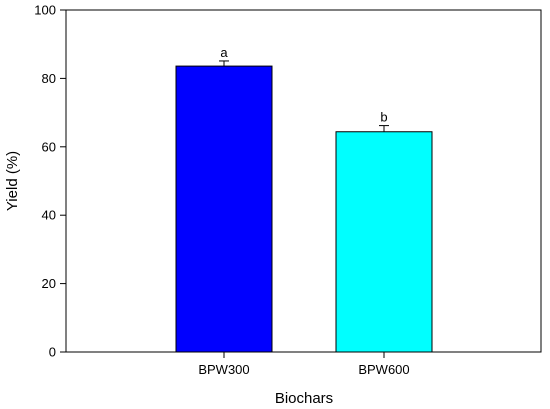 This screenshot has width=550, height=409. I want to click on bar-bpw600, so click(384, 242).